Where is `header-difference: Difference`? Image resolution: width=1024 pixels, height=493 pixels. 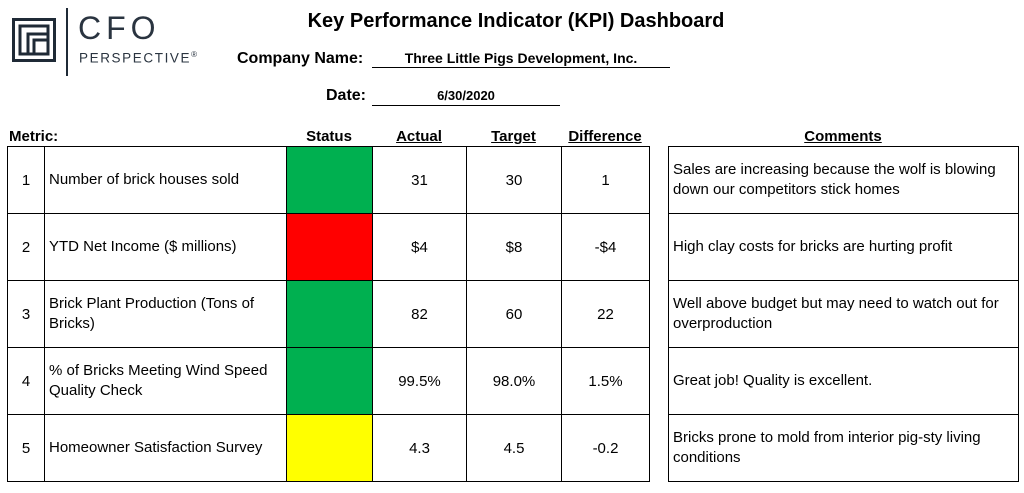
header-difference: Difference is located at coordinates (605, 136).